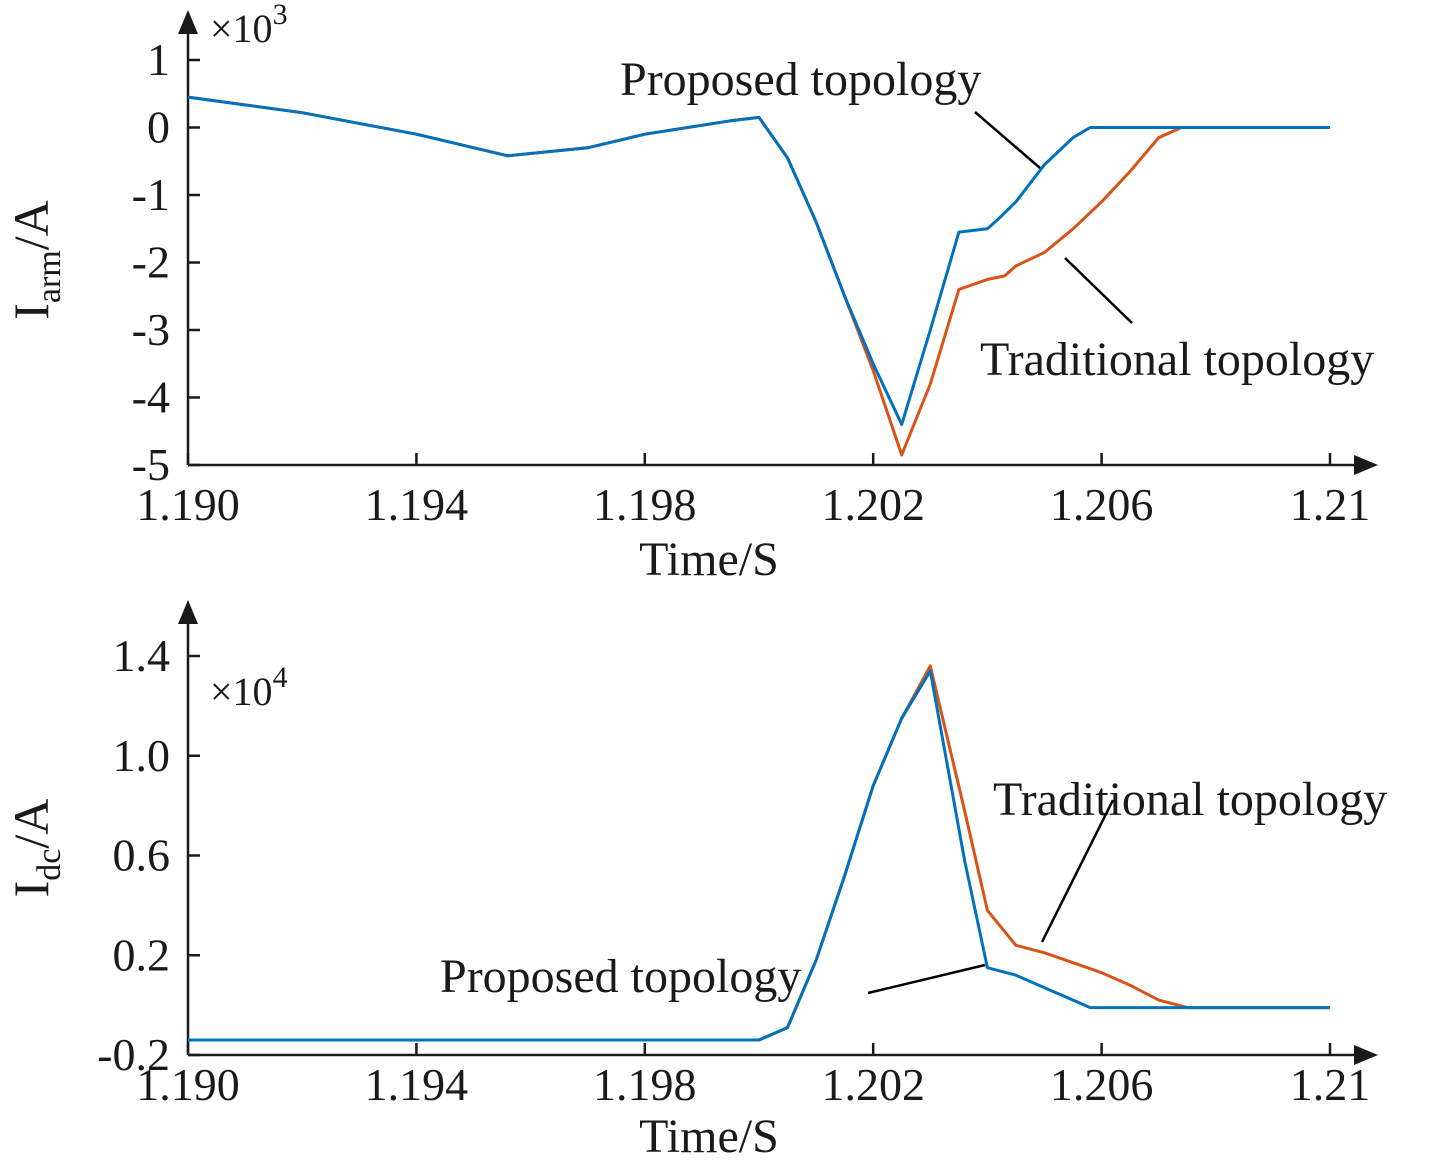 This screenshot has width=1454, height=1161. Describe the element at coordinates (158, 59) in the screenshot. I see `y-tick-label: 1` at that location.